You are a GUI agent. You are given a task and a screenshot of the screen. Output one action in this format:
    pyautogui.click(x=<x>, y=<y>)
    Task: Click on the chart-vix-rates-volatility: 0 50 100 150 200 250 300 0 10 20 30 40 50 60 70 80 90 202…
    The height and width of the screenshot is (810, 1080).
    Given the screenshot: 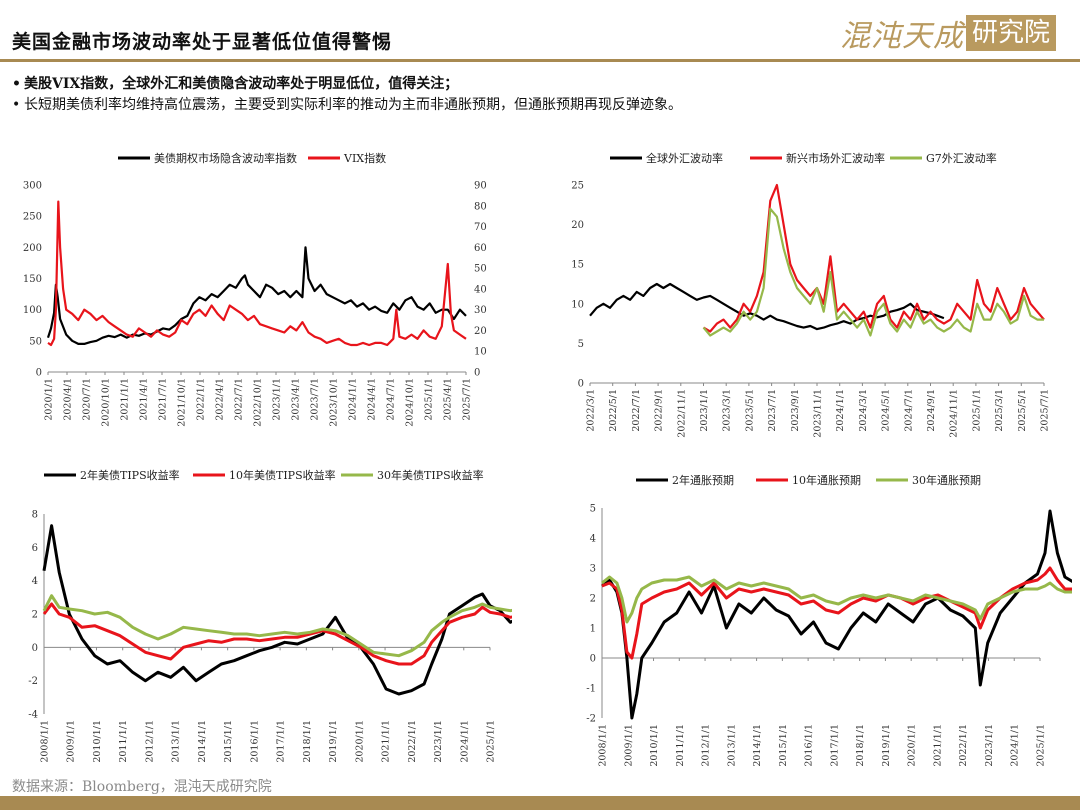 What is the action you would take?
    pyautogui.click(x=255, y=289)
    